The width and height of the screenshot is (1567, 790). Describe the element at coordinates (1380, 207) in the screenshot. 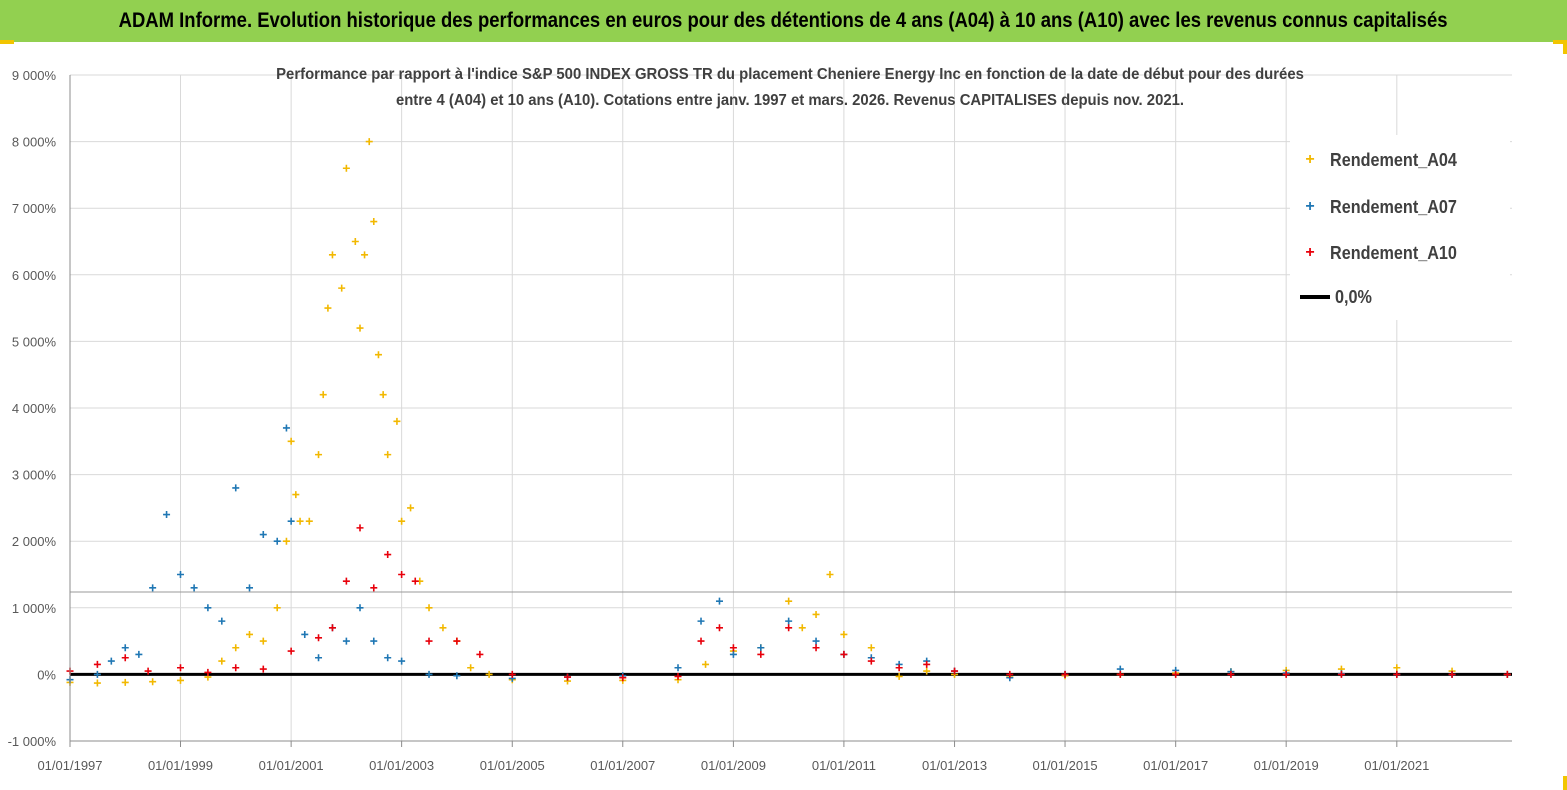

I see `legend-item-a07: + Rendement_A07` at that location.